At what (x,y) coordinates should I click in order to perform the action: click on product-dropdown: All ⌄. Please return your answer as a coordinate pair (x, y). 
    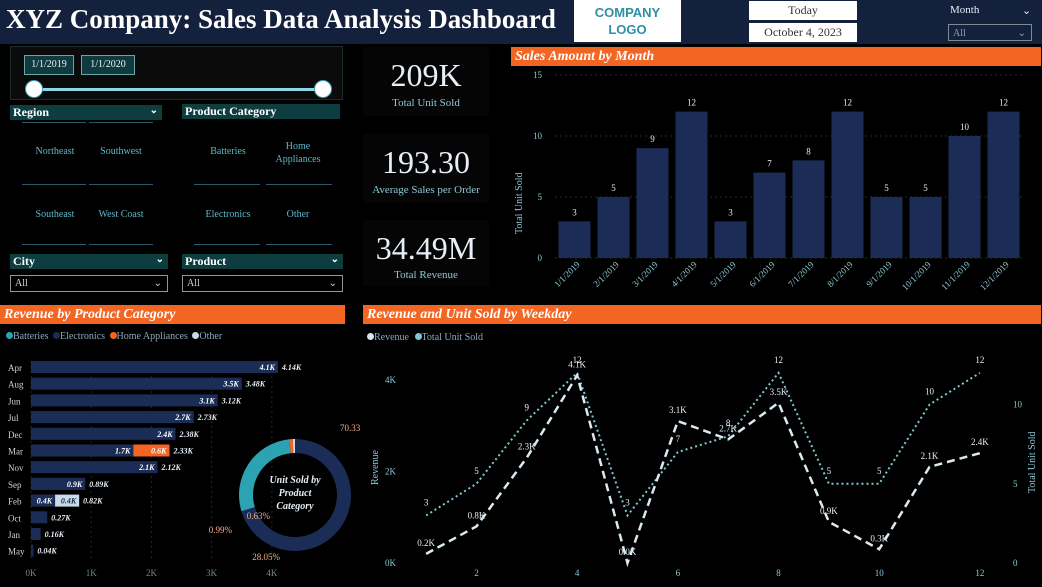
    Looking at the image, I should click on (262, 283).